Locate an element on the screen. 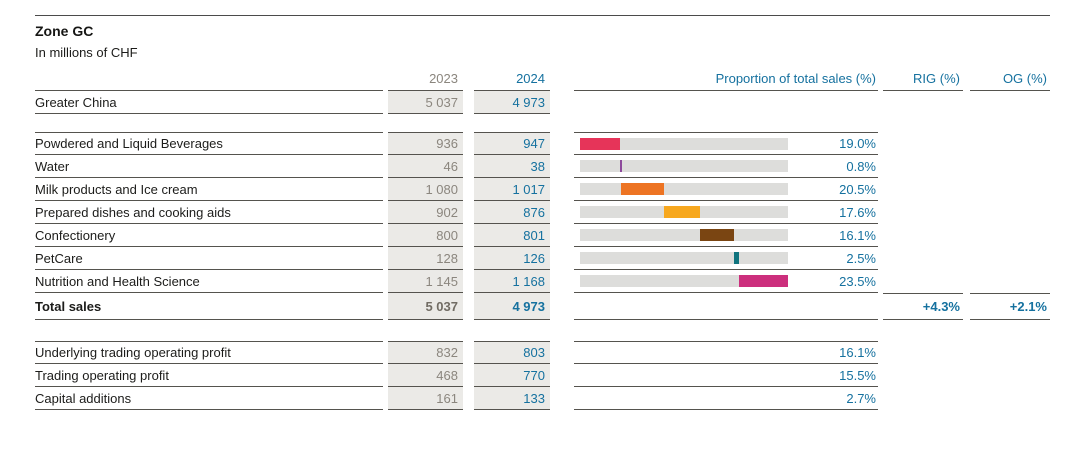 This screenshot has height=474, width=1080. col-header-rig: RIG (%) is located at coordinates (923, 79).